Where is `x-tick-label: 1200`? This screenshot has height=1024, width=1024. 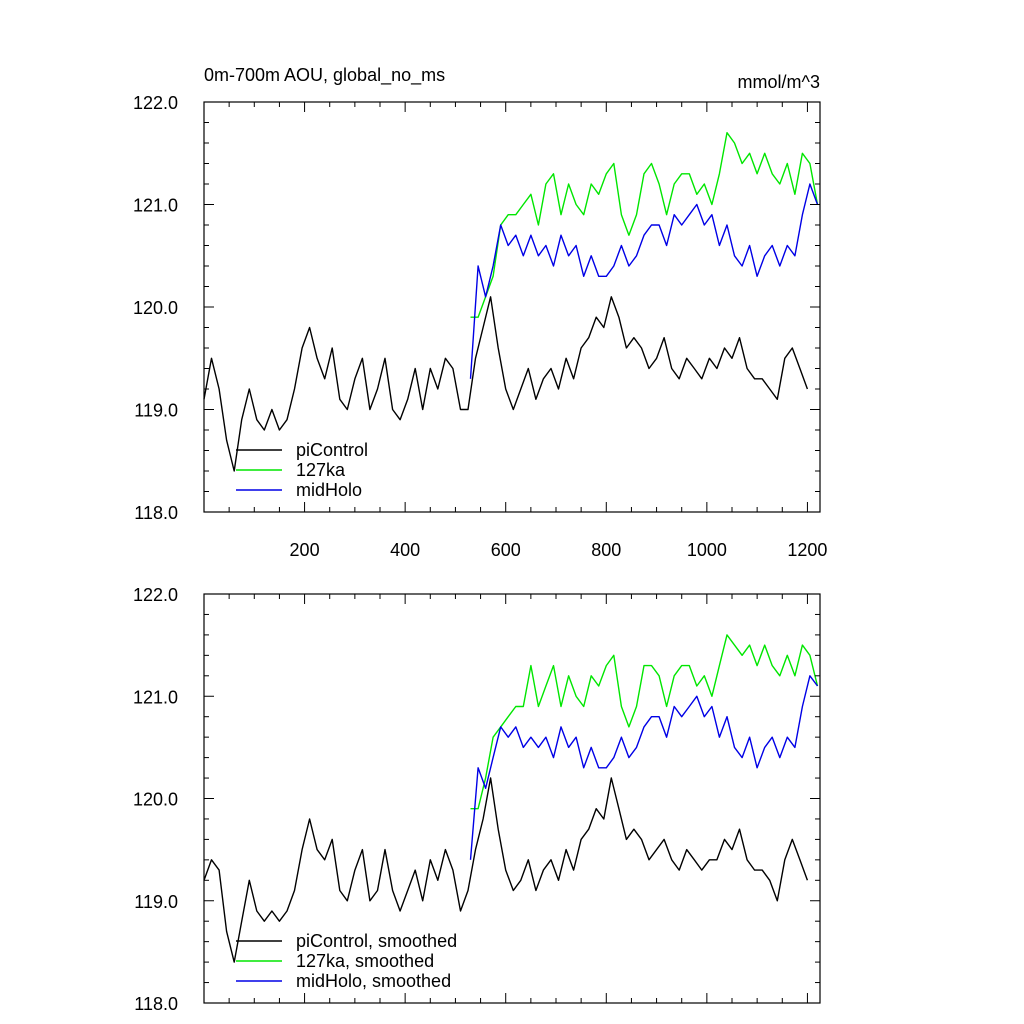
x-tick-label: 1200 is located at coordinates (807, 550).